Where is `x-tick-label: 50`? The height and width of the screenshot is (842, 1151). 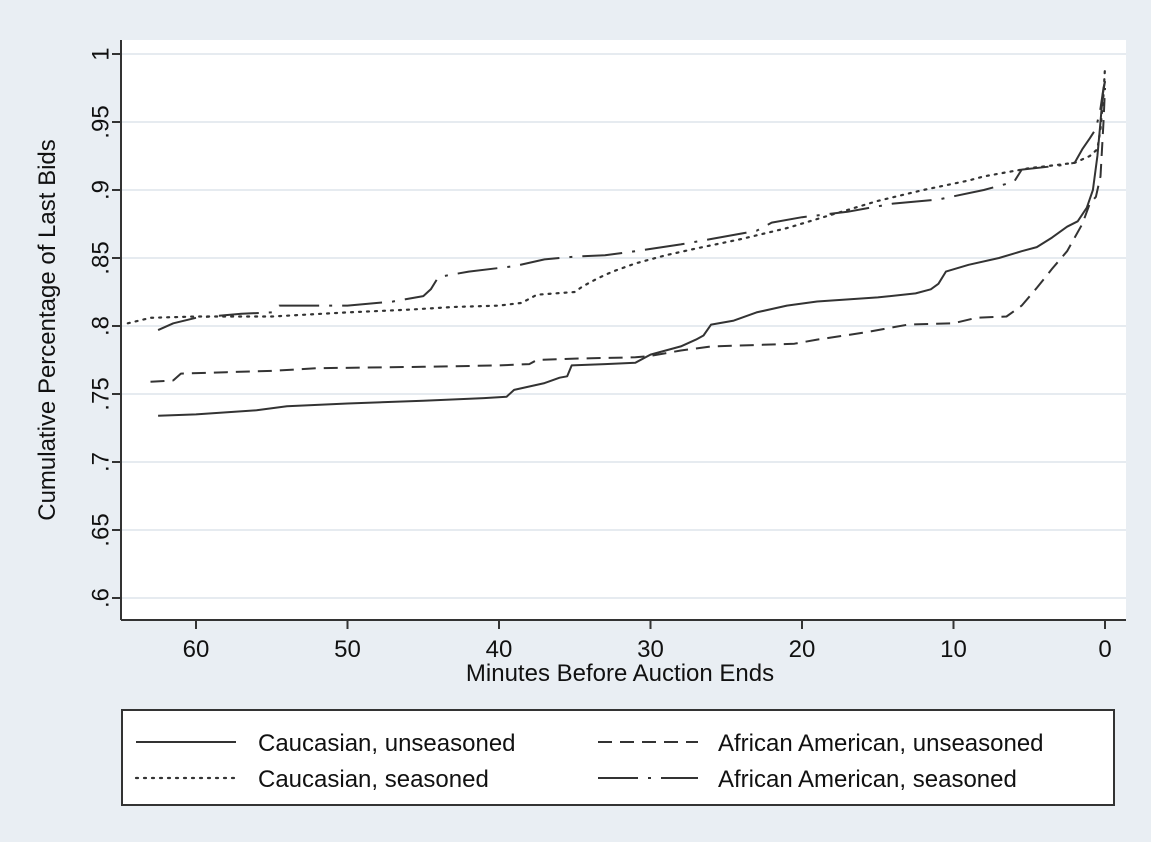
x-tick-label: 50 is located at coordinates (347, 649).